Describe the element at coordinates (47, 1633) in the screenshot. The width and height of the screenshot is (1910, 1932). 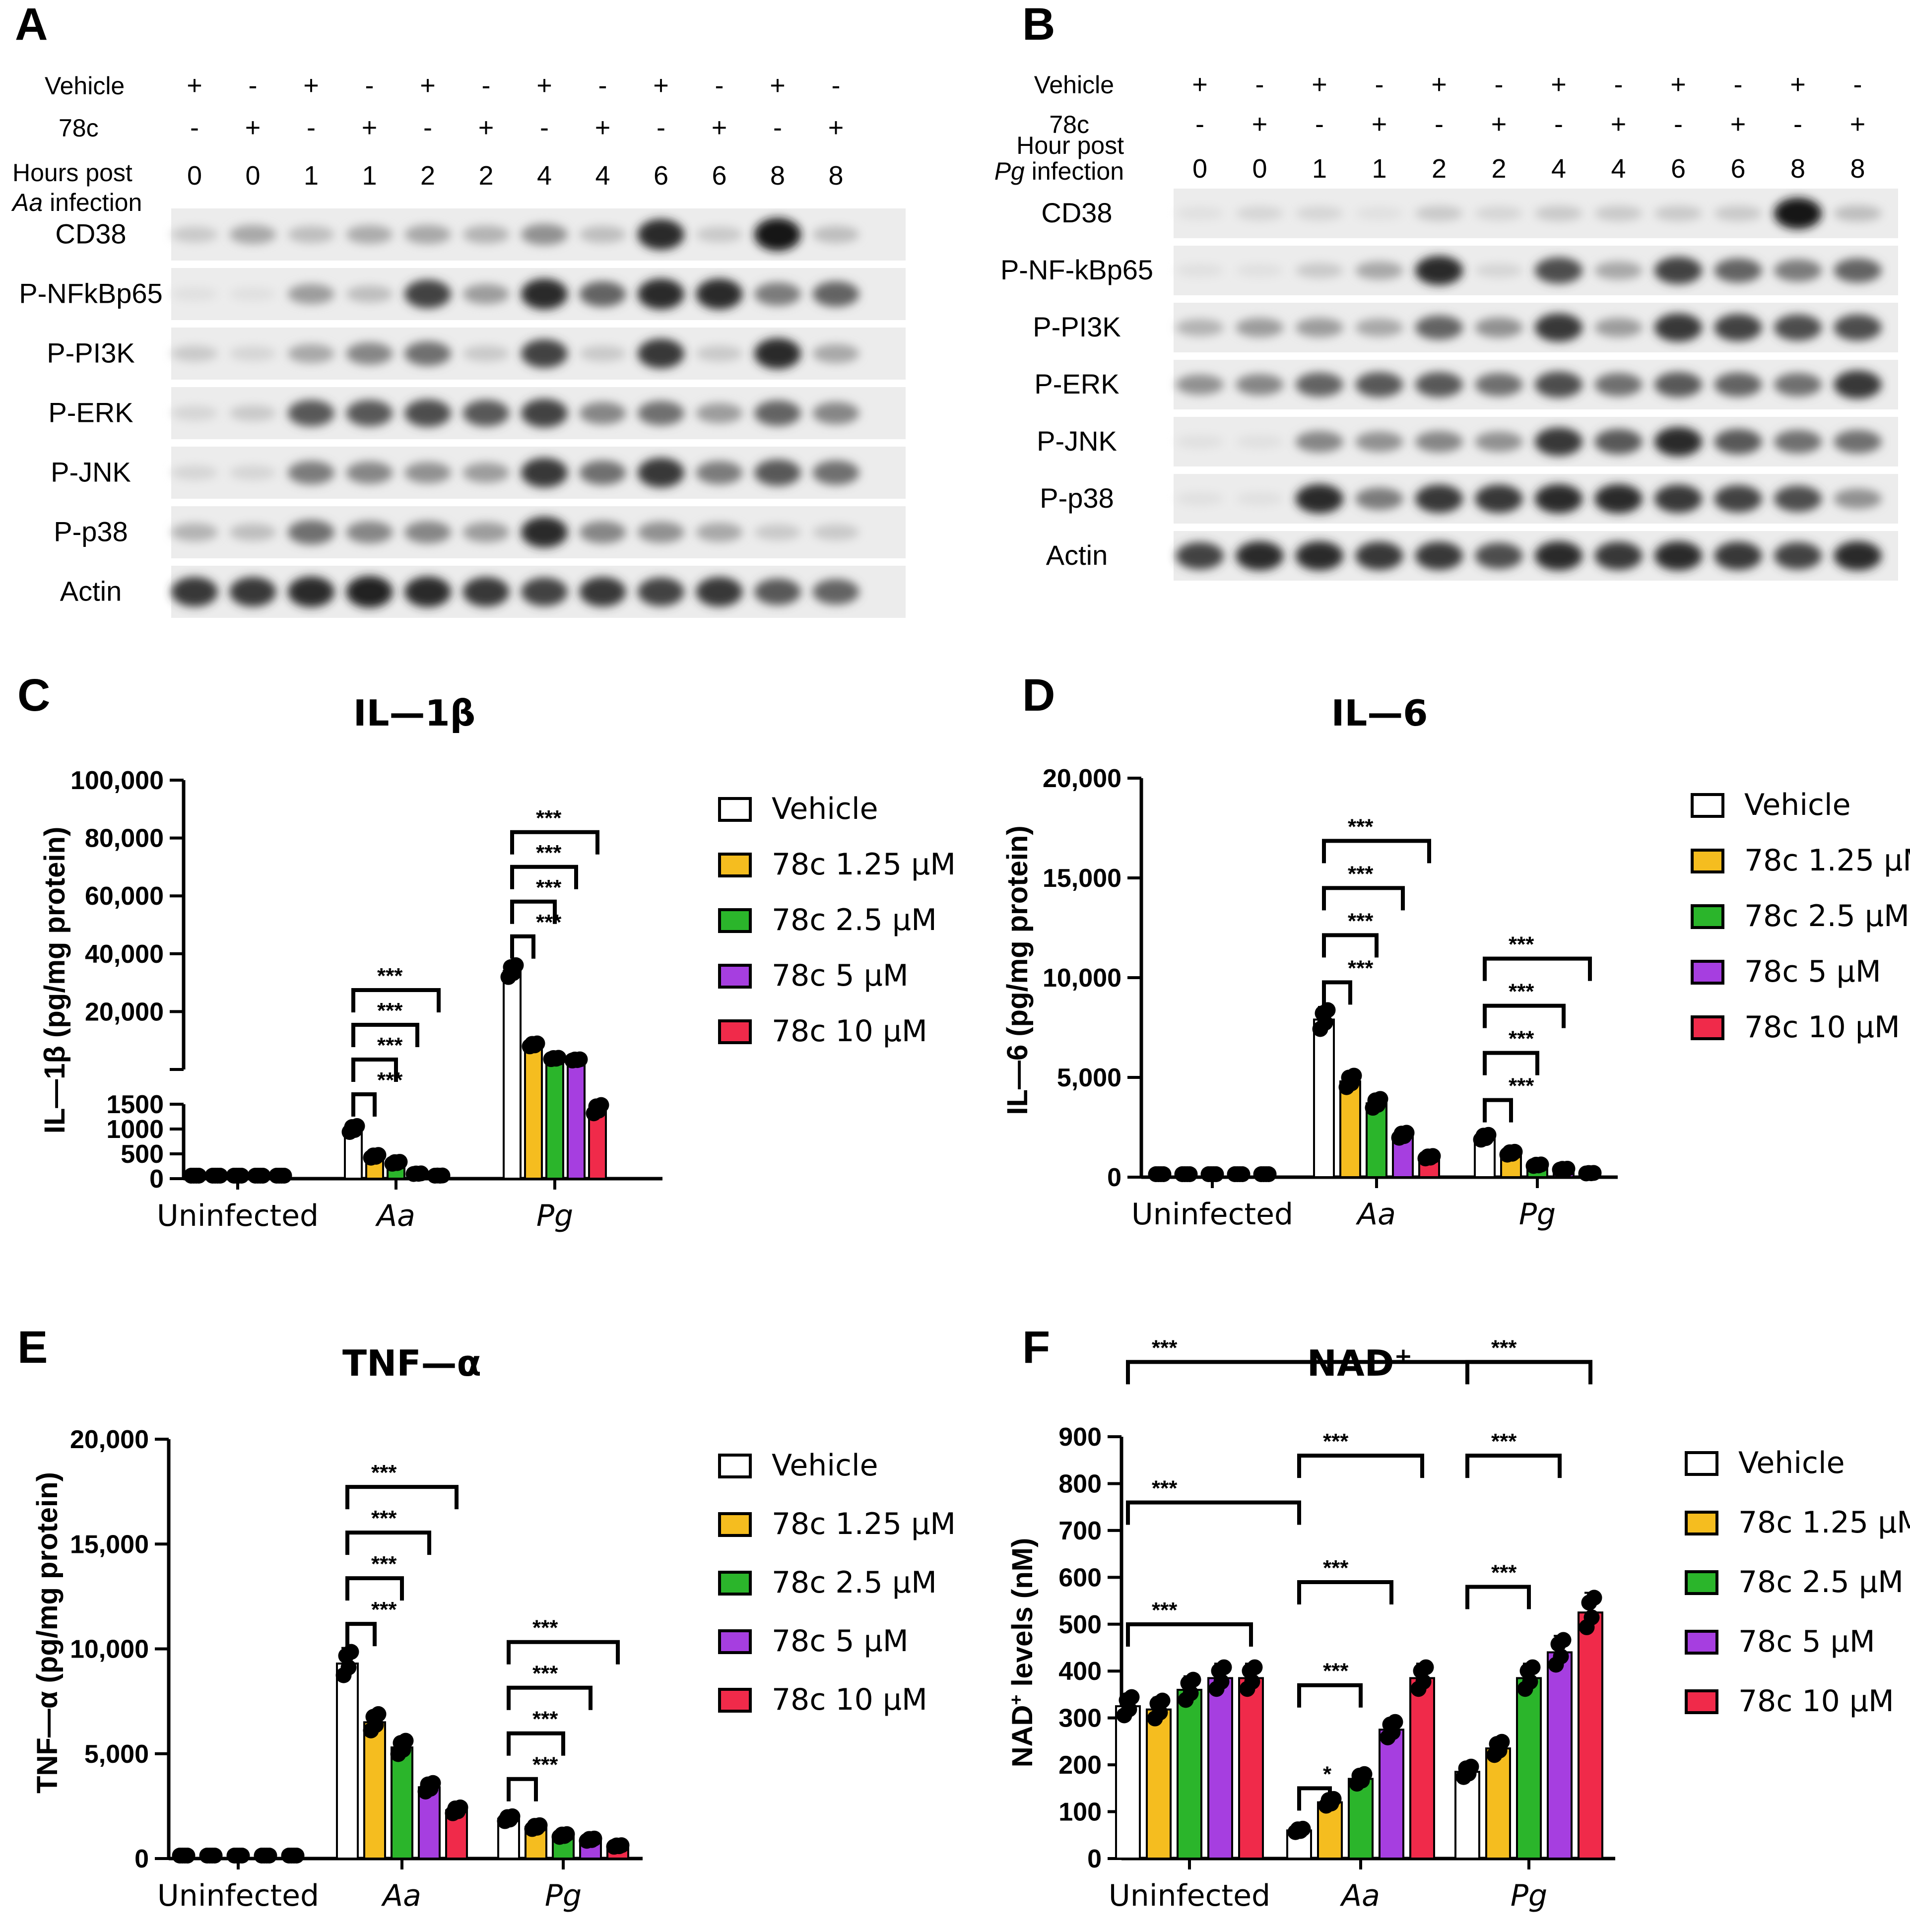
I see `y-axis-label: TNF—α (pg/mg protein)` at that location.